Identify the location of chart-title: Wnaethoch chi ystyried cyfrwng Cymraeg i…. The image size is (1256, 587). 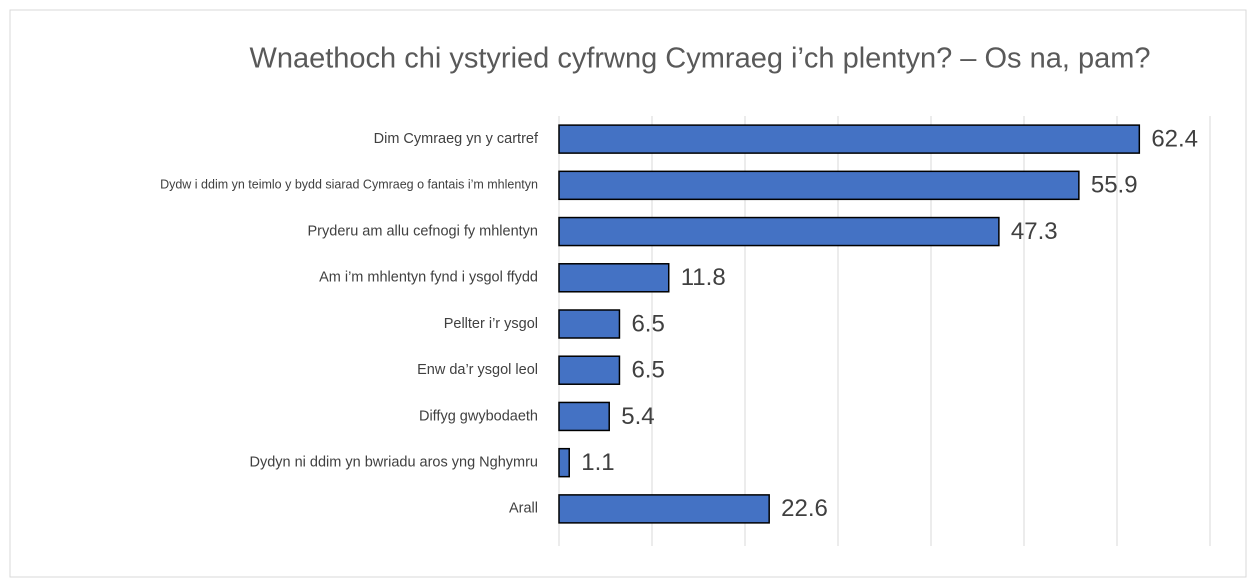
(699, 59).